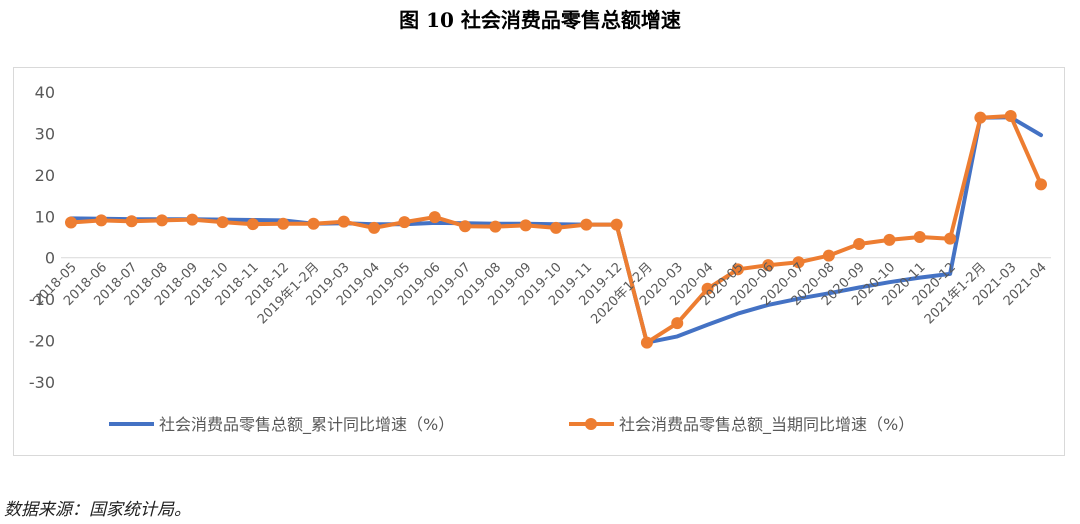 This screenshot has width=1080, height=524. What do you see at coordinates (42, 341) in the screenshot?
I see `y-tick-label: -20` at bounding box center [42, 341].